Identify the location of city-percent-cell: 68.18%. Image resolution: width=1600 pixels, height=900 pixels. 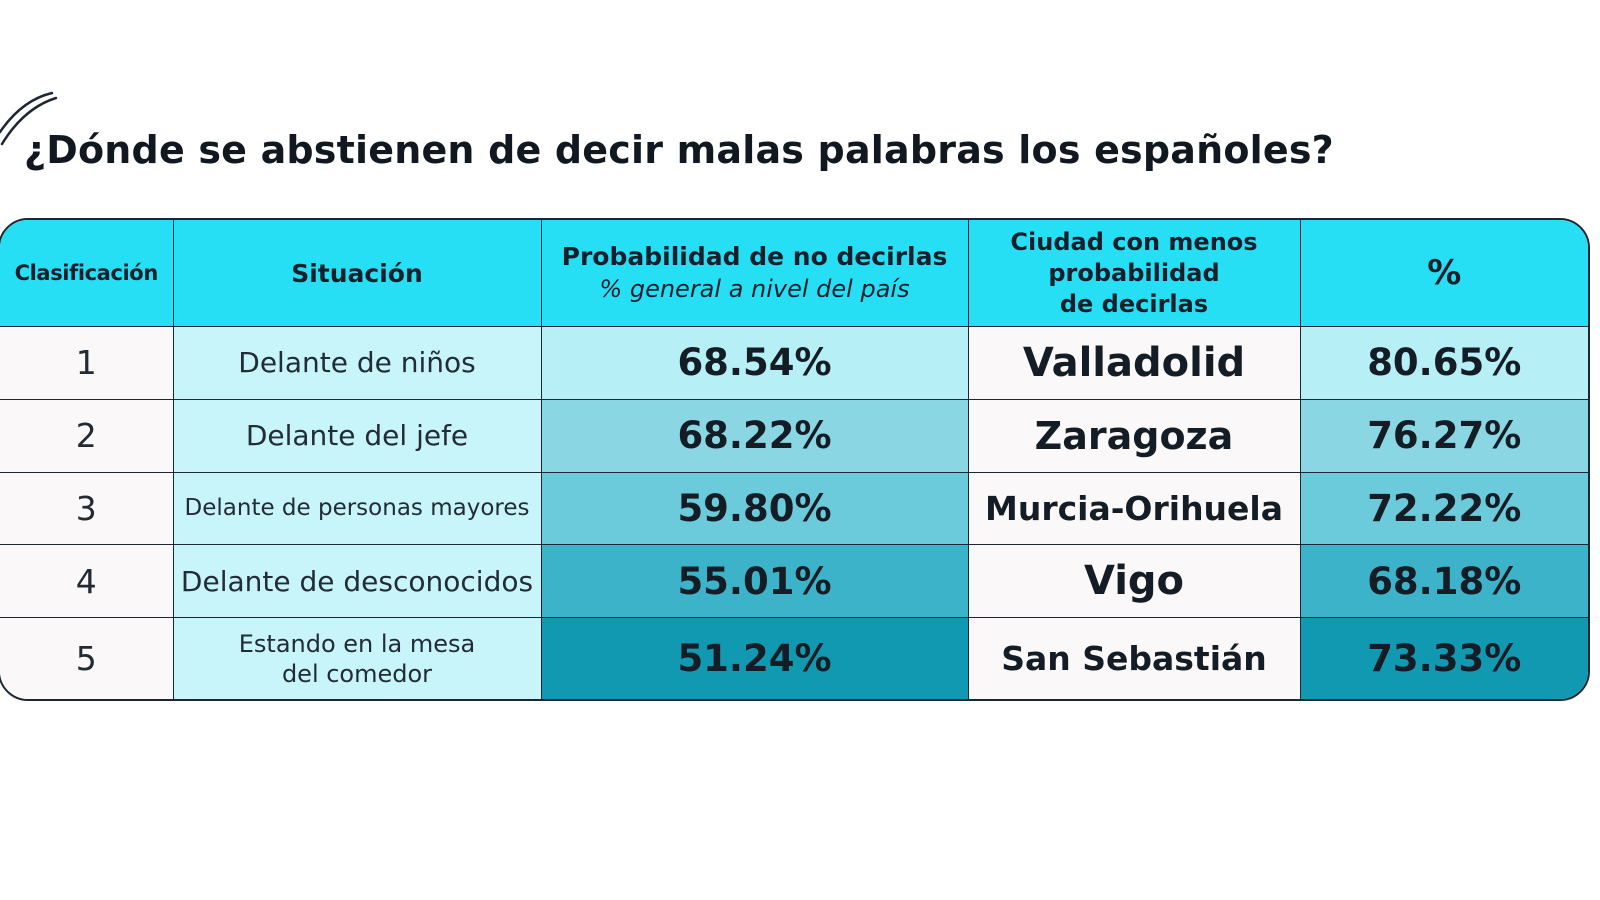
(1443, 581).